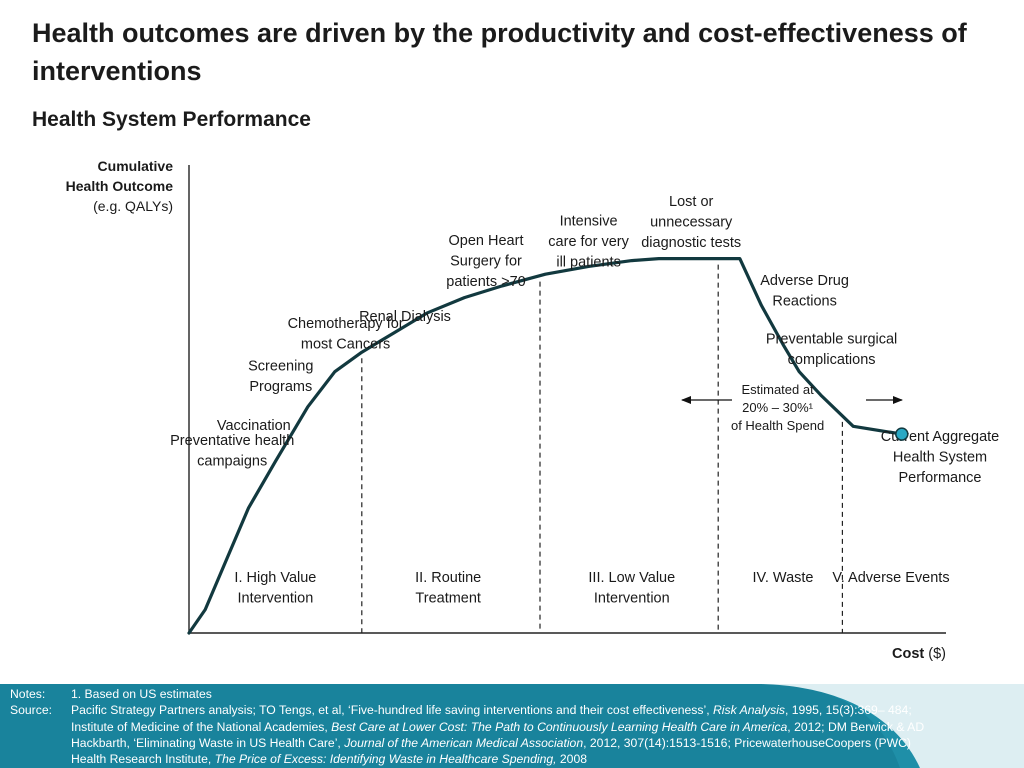 Image resolution: width=1024 pixels, height=768 pixels. I want to click on intervention-label-3-line2: Programs, so click(280, 387).